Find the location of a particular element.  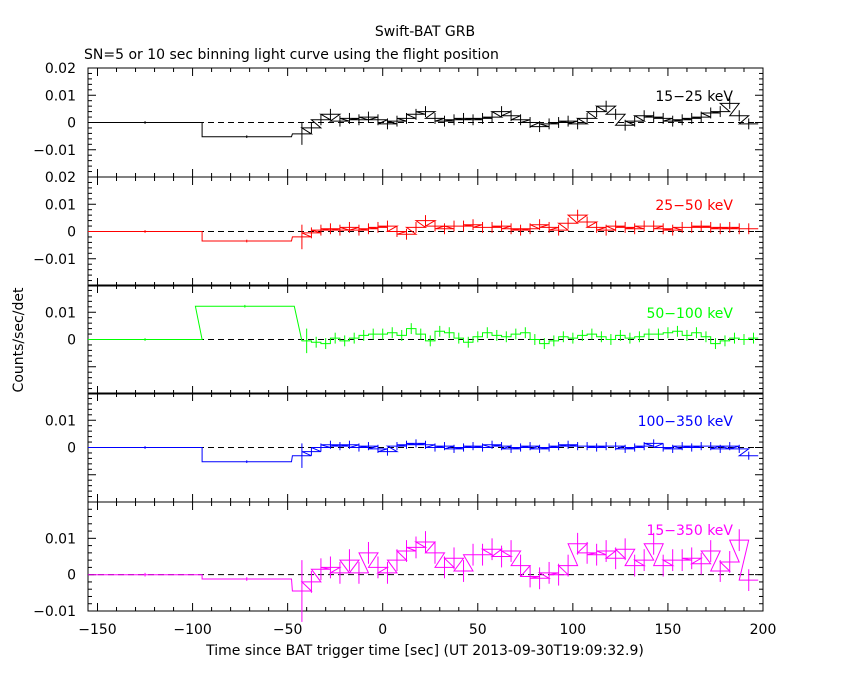

panel-frame is located at coordinates (425, 556).